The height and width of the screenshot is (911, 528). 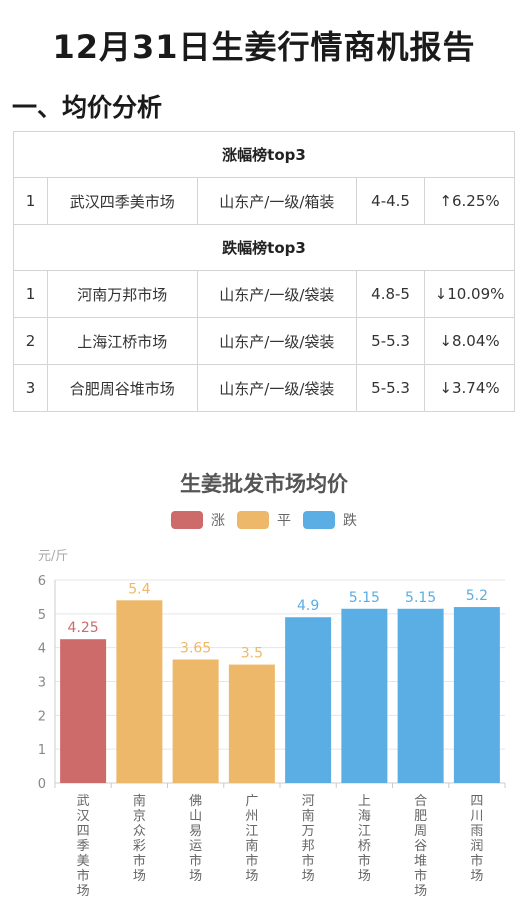 What do you see at coordinates (364, 839) in the screenshot?
I see `x-tick-label: 上海江桥市场` at bounding box center [364, 839].